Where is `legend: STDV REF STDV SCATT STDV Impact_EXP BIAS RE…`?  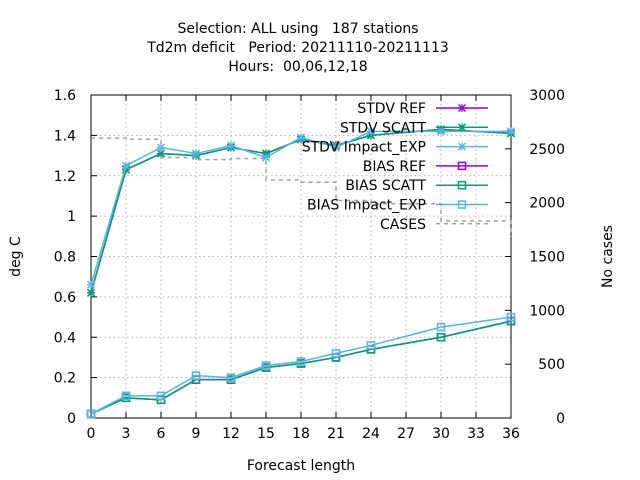
legend: STDV REF STDV SCATT STDV Impact_EXP BIAS RE… is located at coordinates (395, 167).